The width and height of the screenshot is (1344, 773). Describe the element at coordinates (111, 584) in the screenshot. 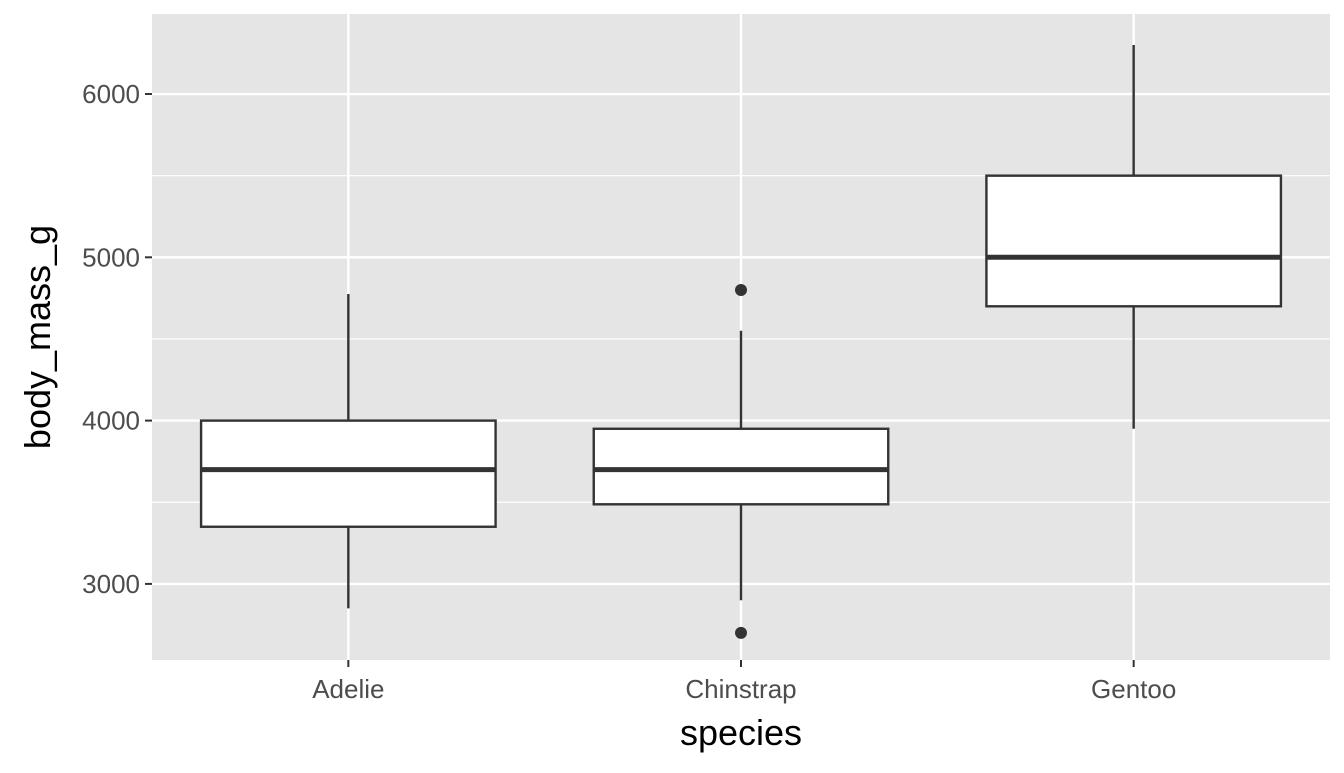

I see `y-tick-label: 3000` at that location.